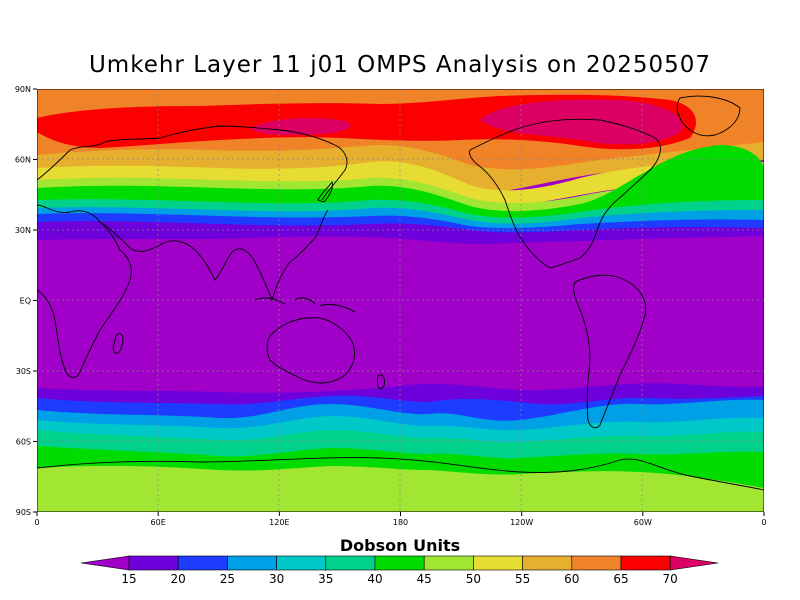 The image size is (800, 600). Describe the element at coordinates (473, 579) in the screenshot. I see `colorbar-level-label: 50` at that location.